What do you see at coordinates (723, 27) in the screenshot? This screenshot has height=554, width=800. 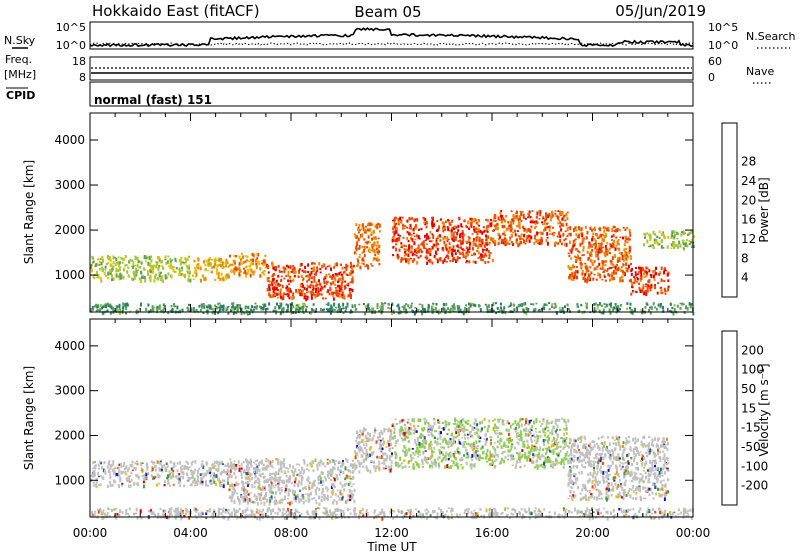 I see `search-tick-top: 10^5` at bounding box center [723, 27].